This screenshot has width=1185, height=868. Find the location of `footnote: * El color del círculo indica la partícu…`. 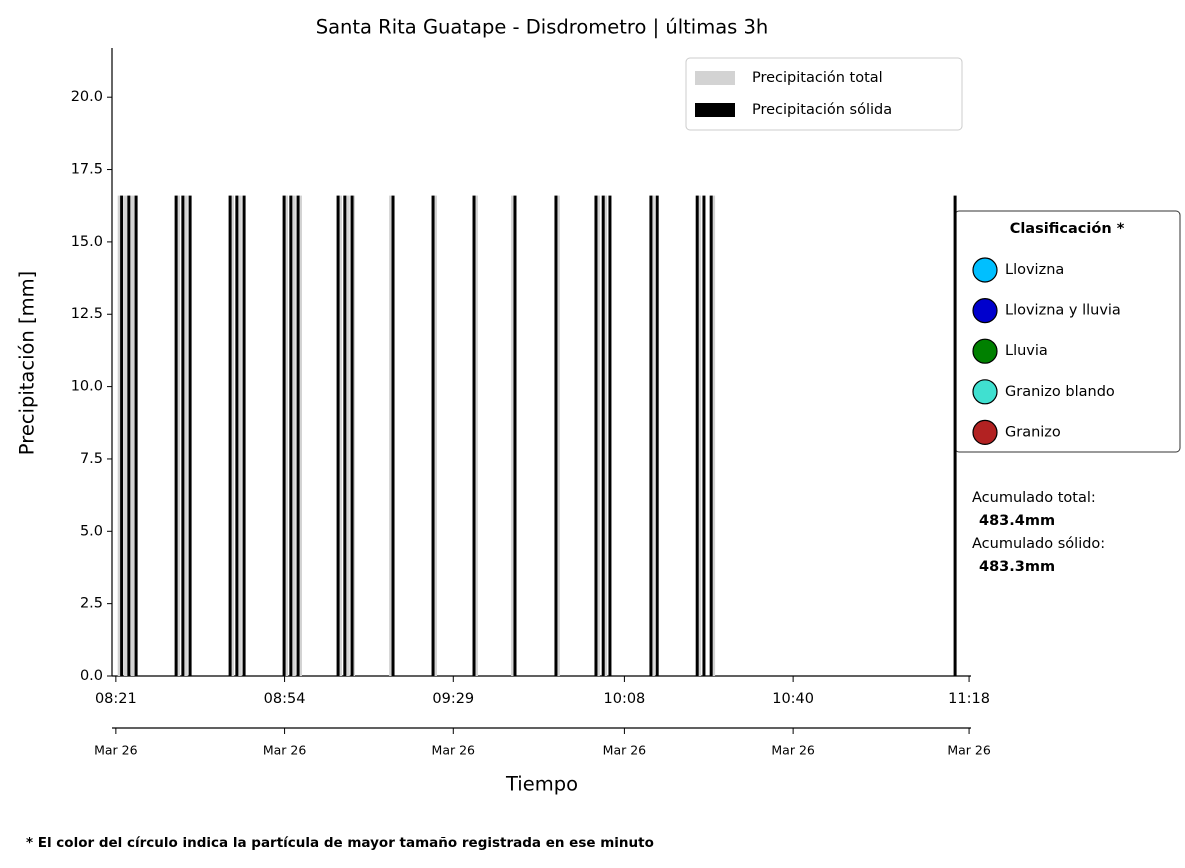

footnote: * El color del círculo indica la partícu… is located at coordinates (340, 843).